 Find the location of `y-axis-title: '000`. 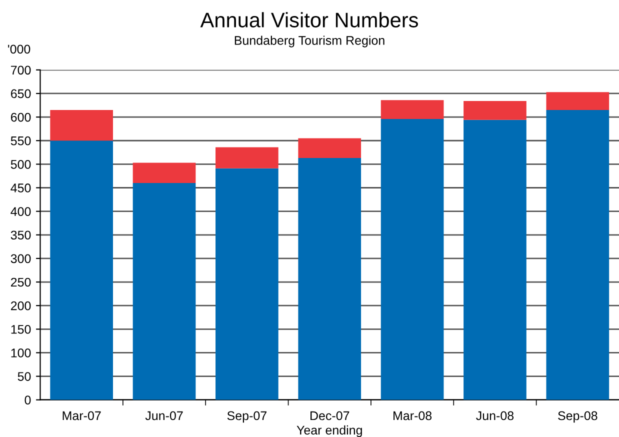

y-axis-title: '000 is located at coordinates (19, 49).